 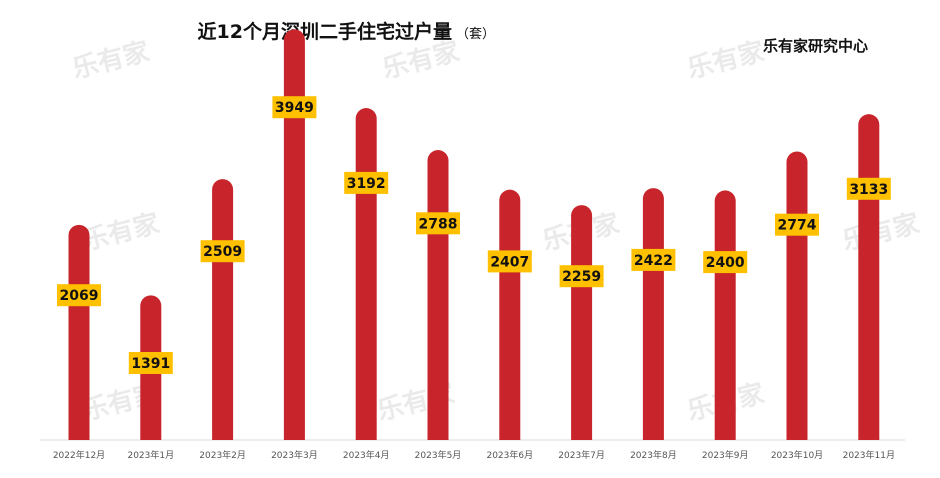 I want to click on data-label-text: 2509, so click(x=222, y=252).